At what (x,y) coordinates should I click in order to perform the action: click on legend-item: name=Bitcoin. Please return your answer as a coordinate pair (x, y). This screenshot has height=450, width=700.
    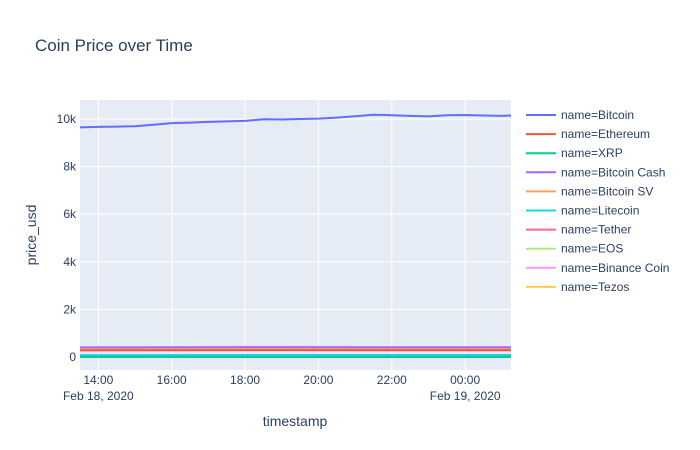
    Looking at the image, I should click on (580, 115).